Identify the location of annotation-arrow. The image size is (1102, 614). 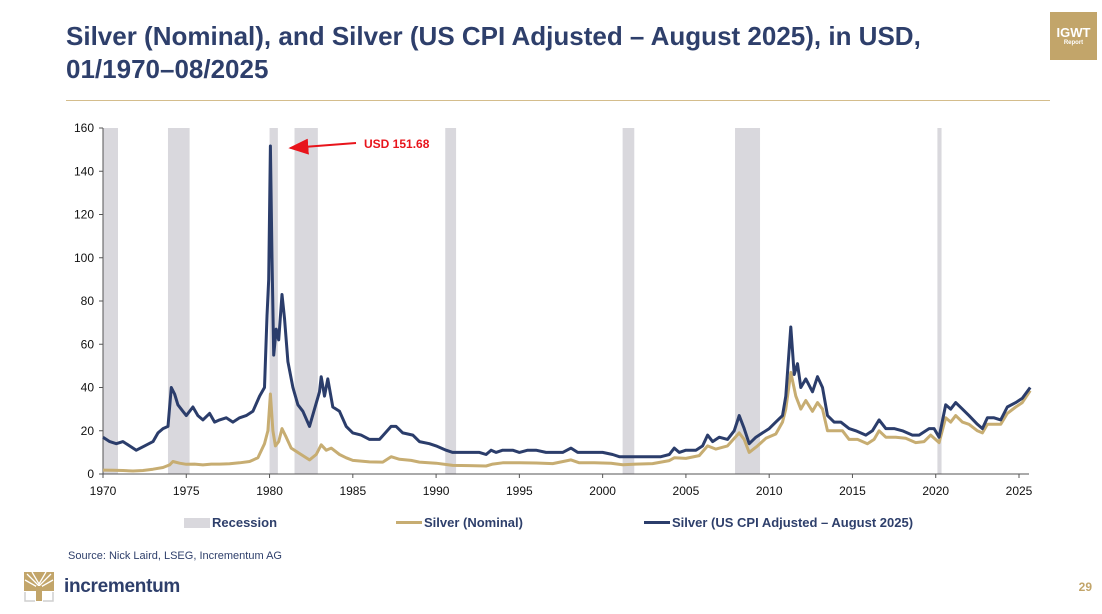
(322, 146).